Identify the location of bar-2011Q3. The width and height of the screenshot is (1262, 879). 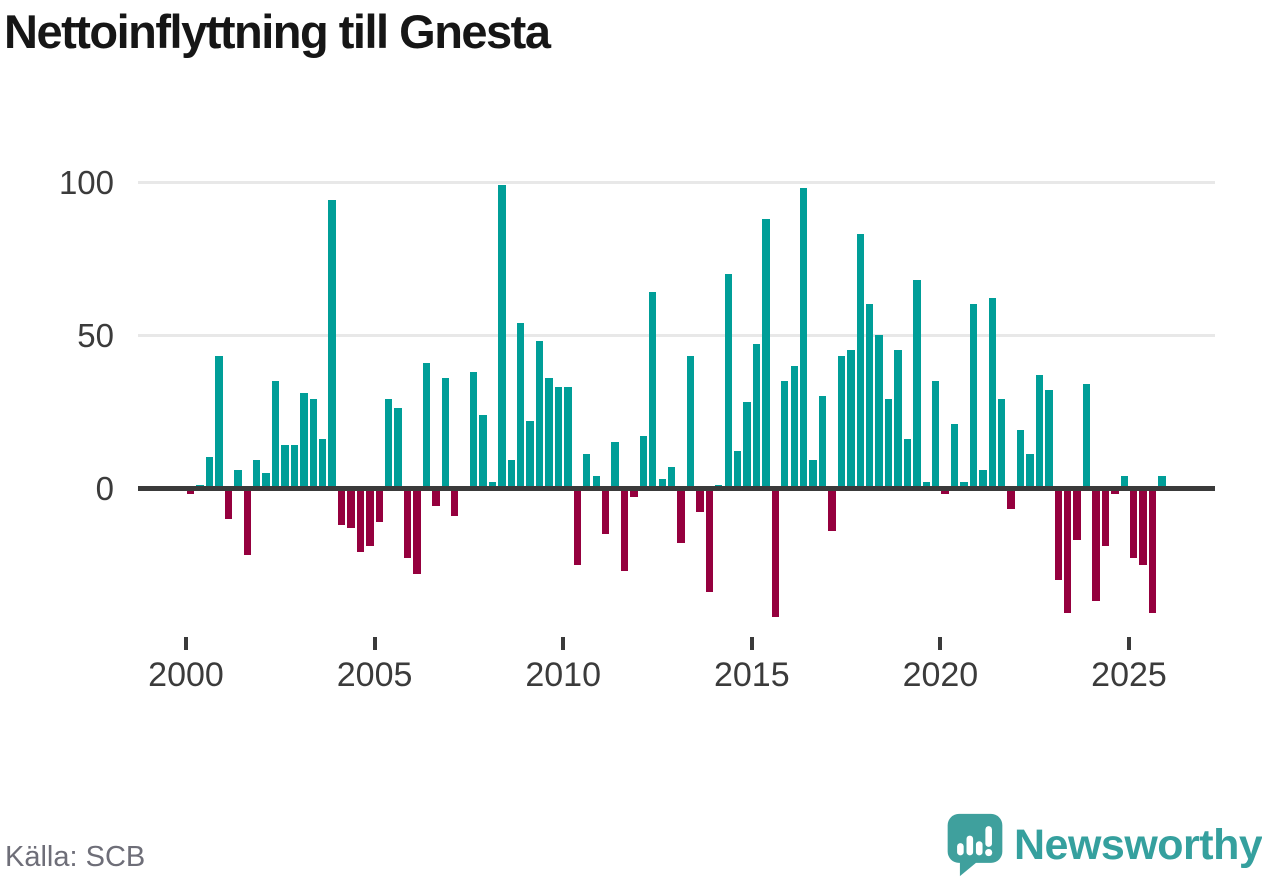
(624, 529).